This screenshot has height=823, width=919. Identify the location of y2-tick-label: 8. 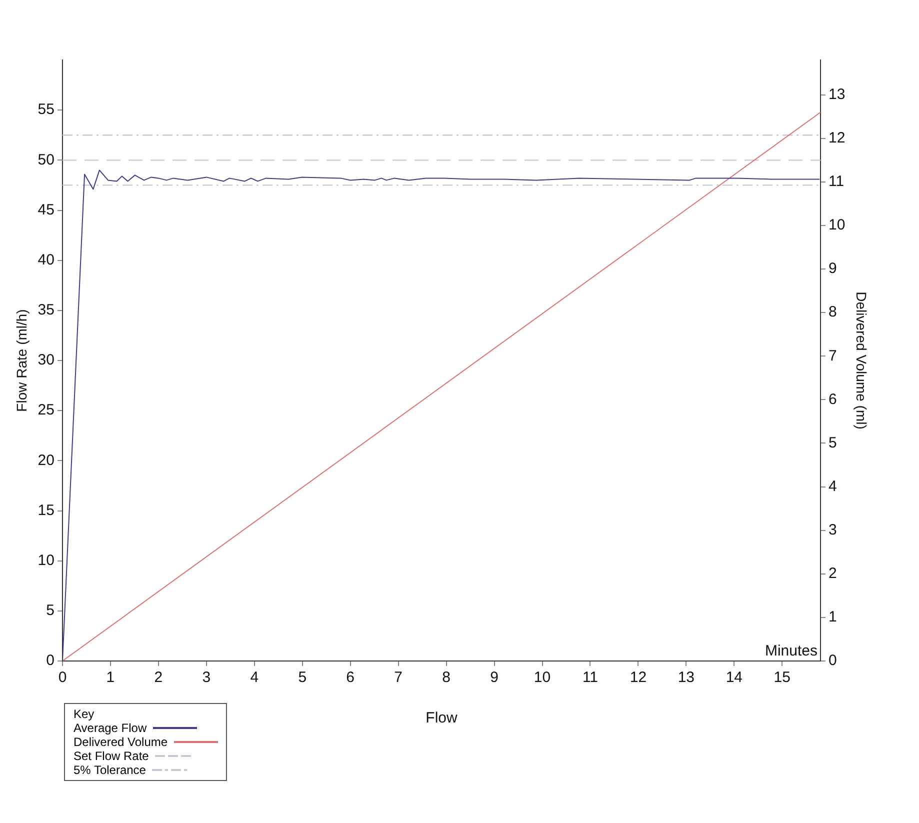
(832, 312).